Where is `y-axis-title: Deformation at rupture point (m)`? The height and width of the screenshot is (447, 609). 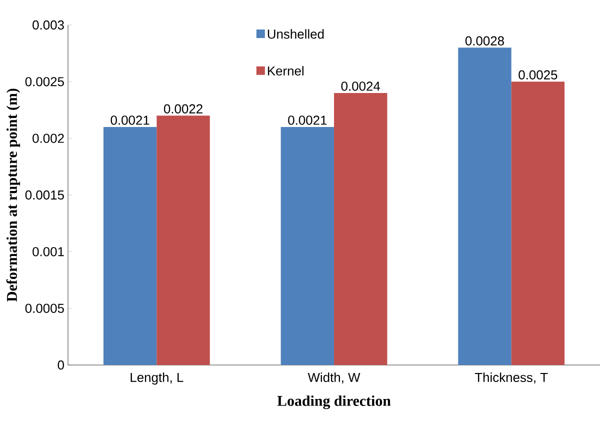
y-axis-title: Deformation at rupture point (m) is located at coordinates (13, 195).